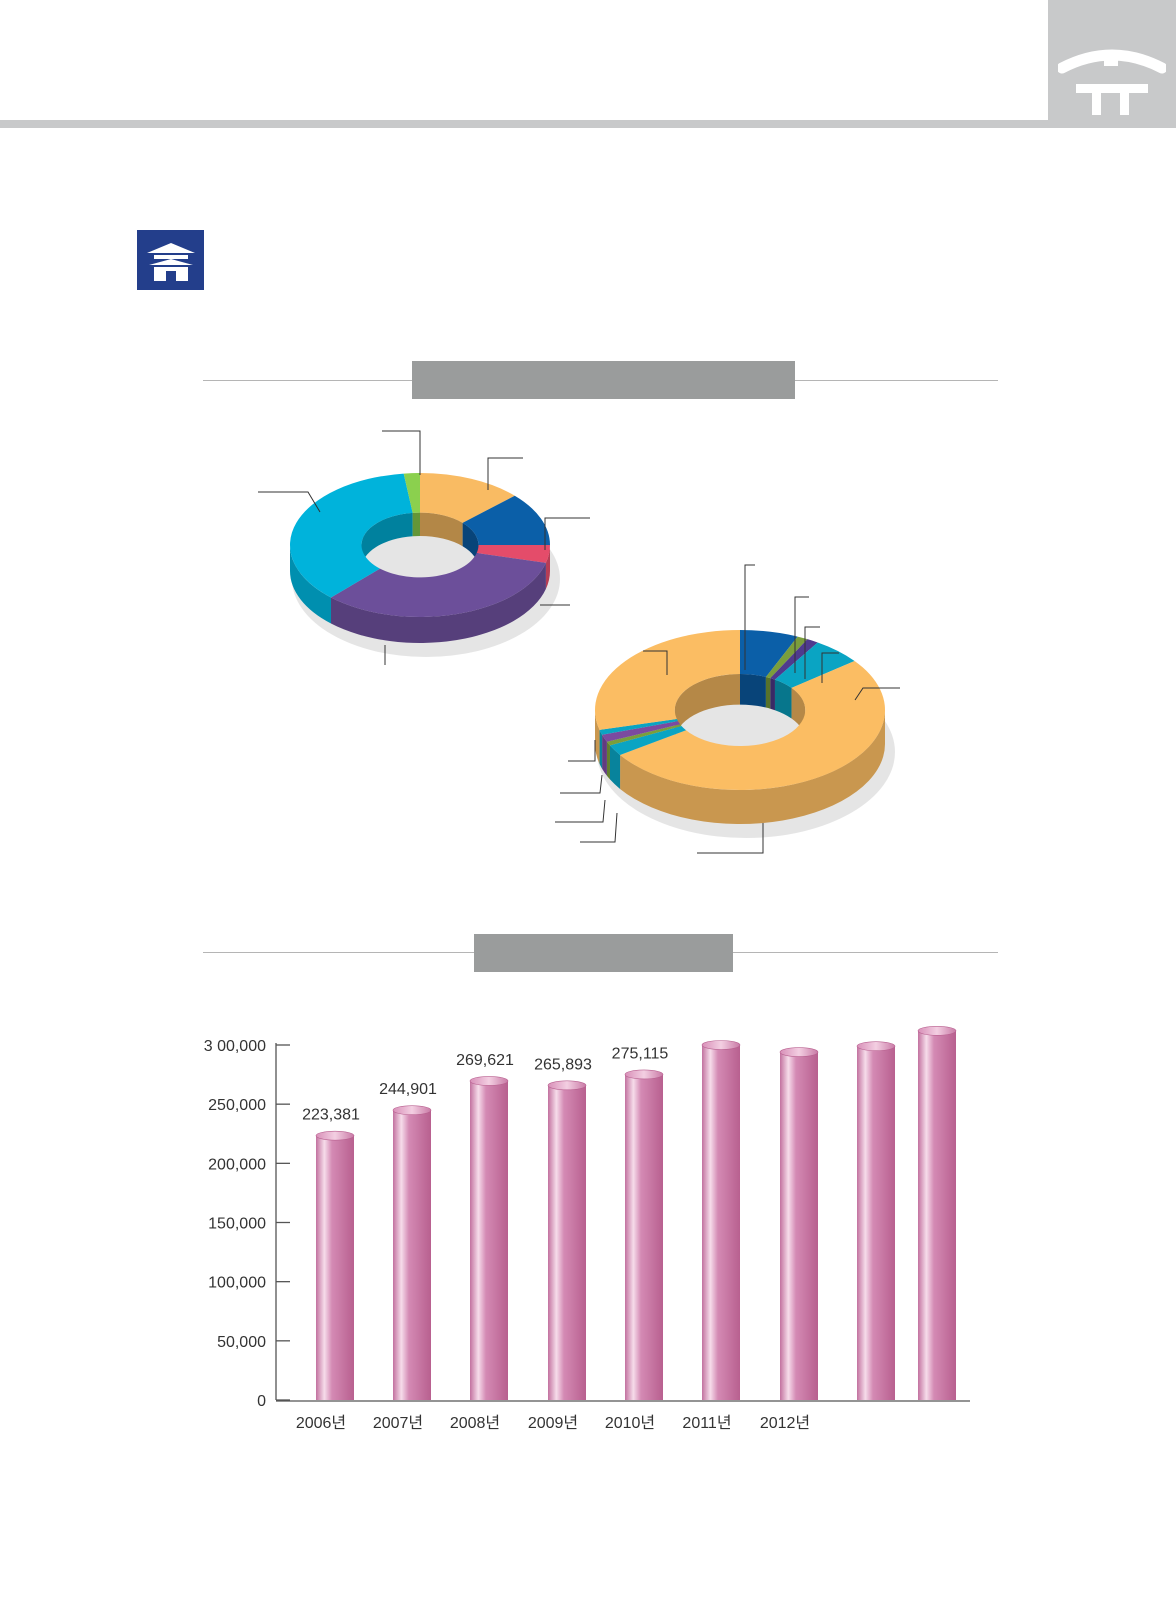 The image size is (1176, 1609). I want to click on x-tick-label: 2010년, so click(630, 1423).